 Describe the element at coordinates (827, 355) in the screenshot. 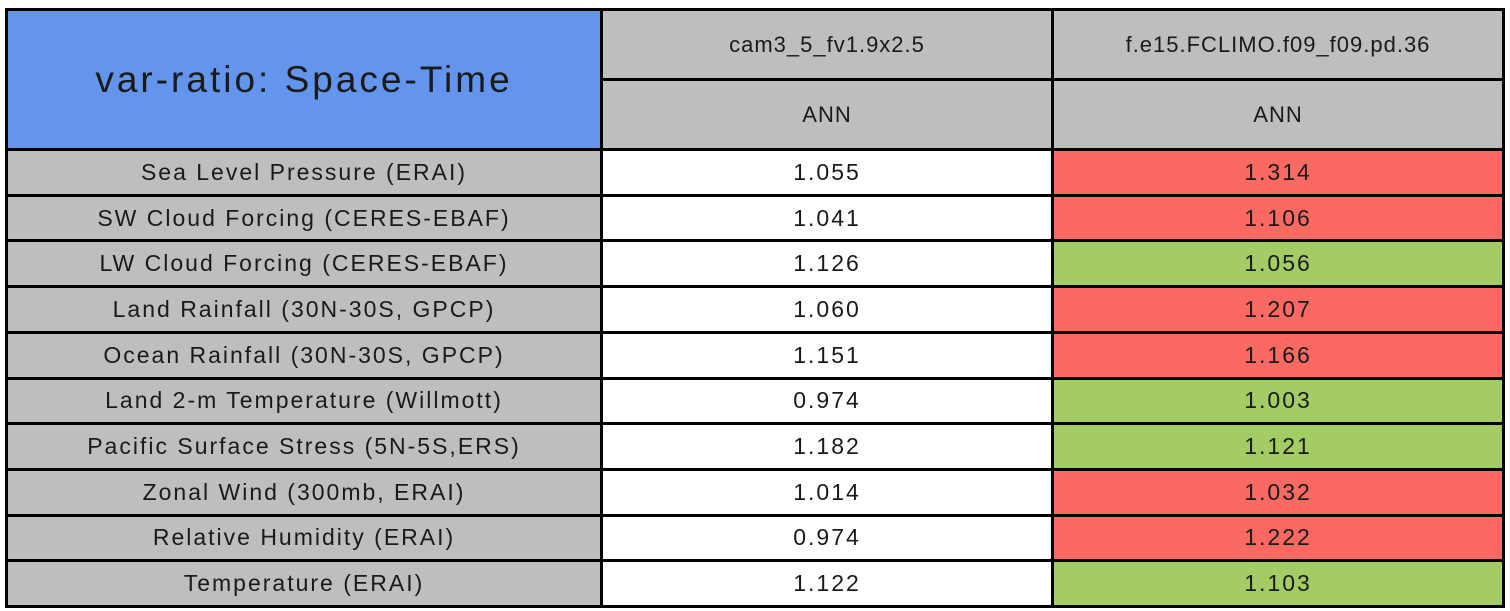

I see `value-cell: 1.151` at that location.